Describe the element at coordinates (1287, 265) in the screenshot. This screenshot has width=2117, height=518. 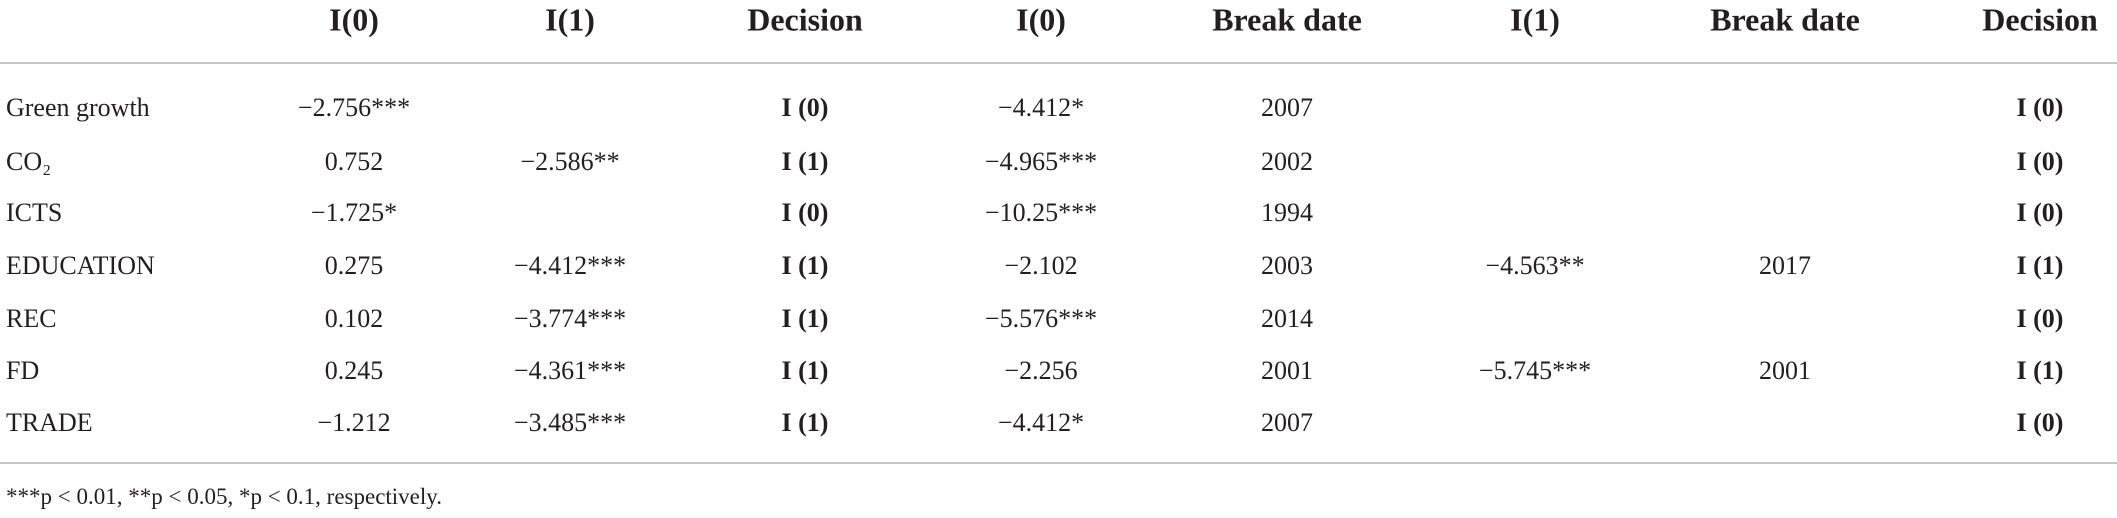
I see `table-cell: 2003` at that location.